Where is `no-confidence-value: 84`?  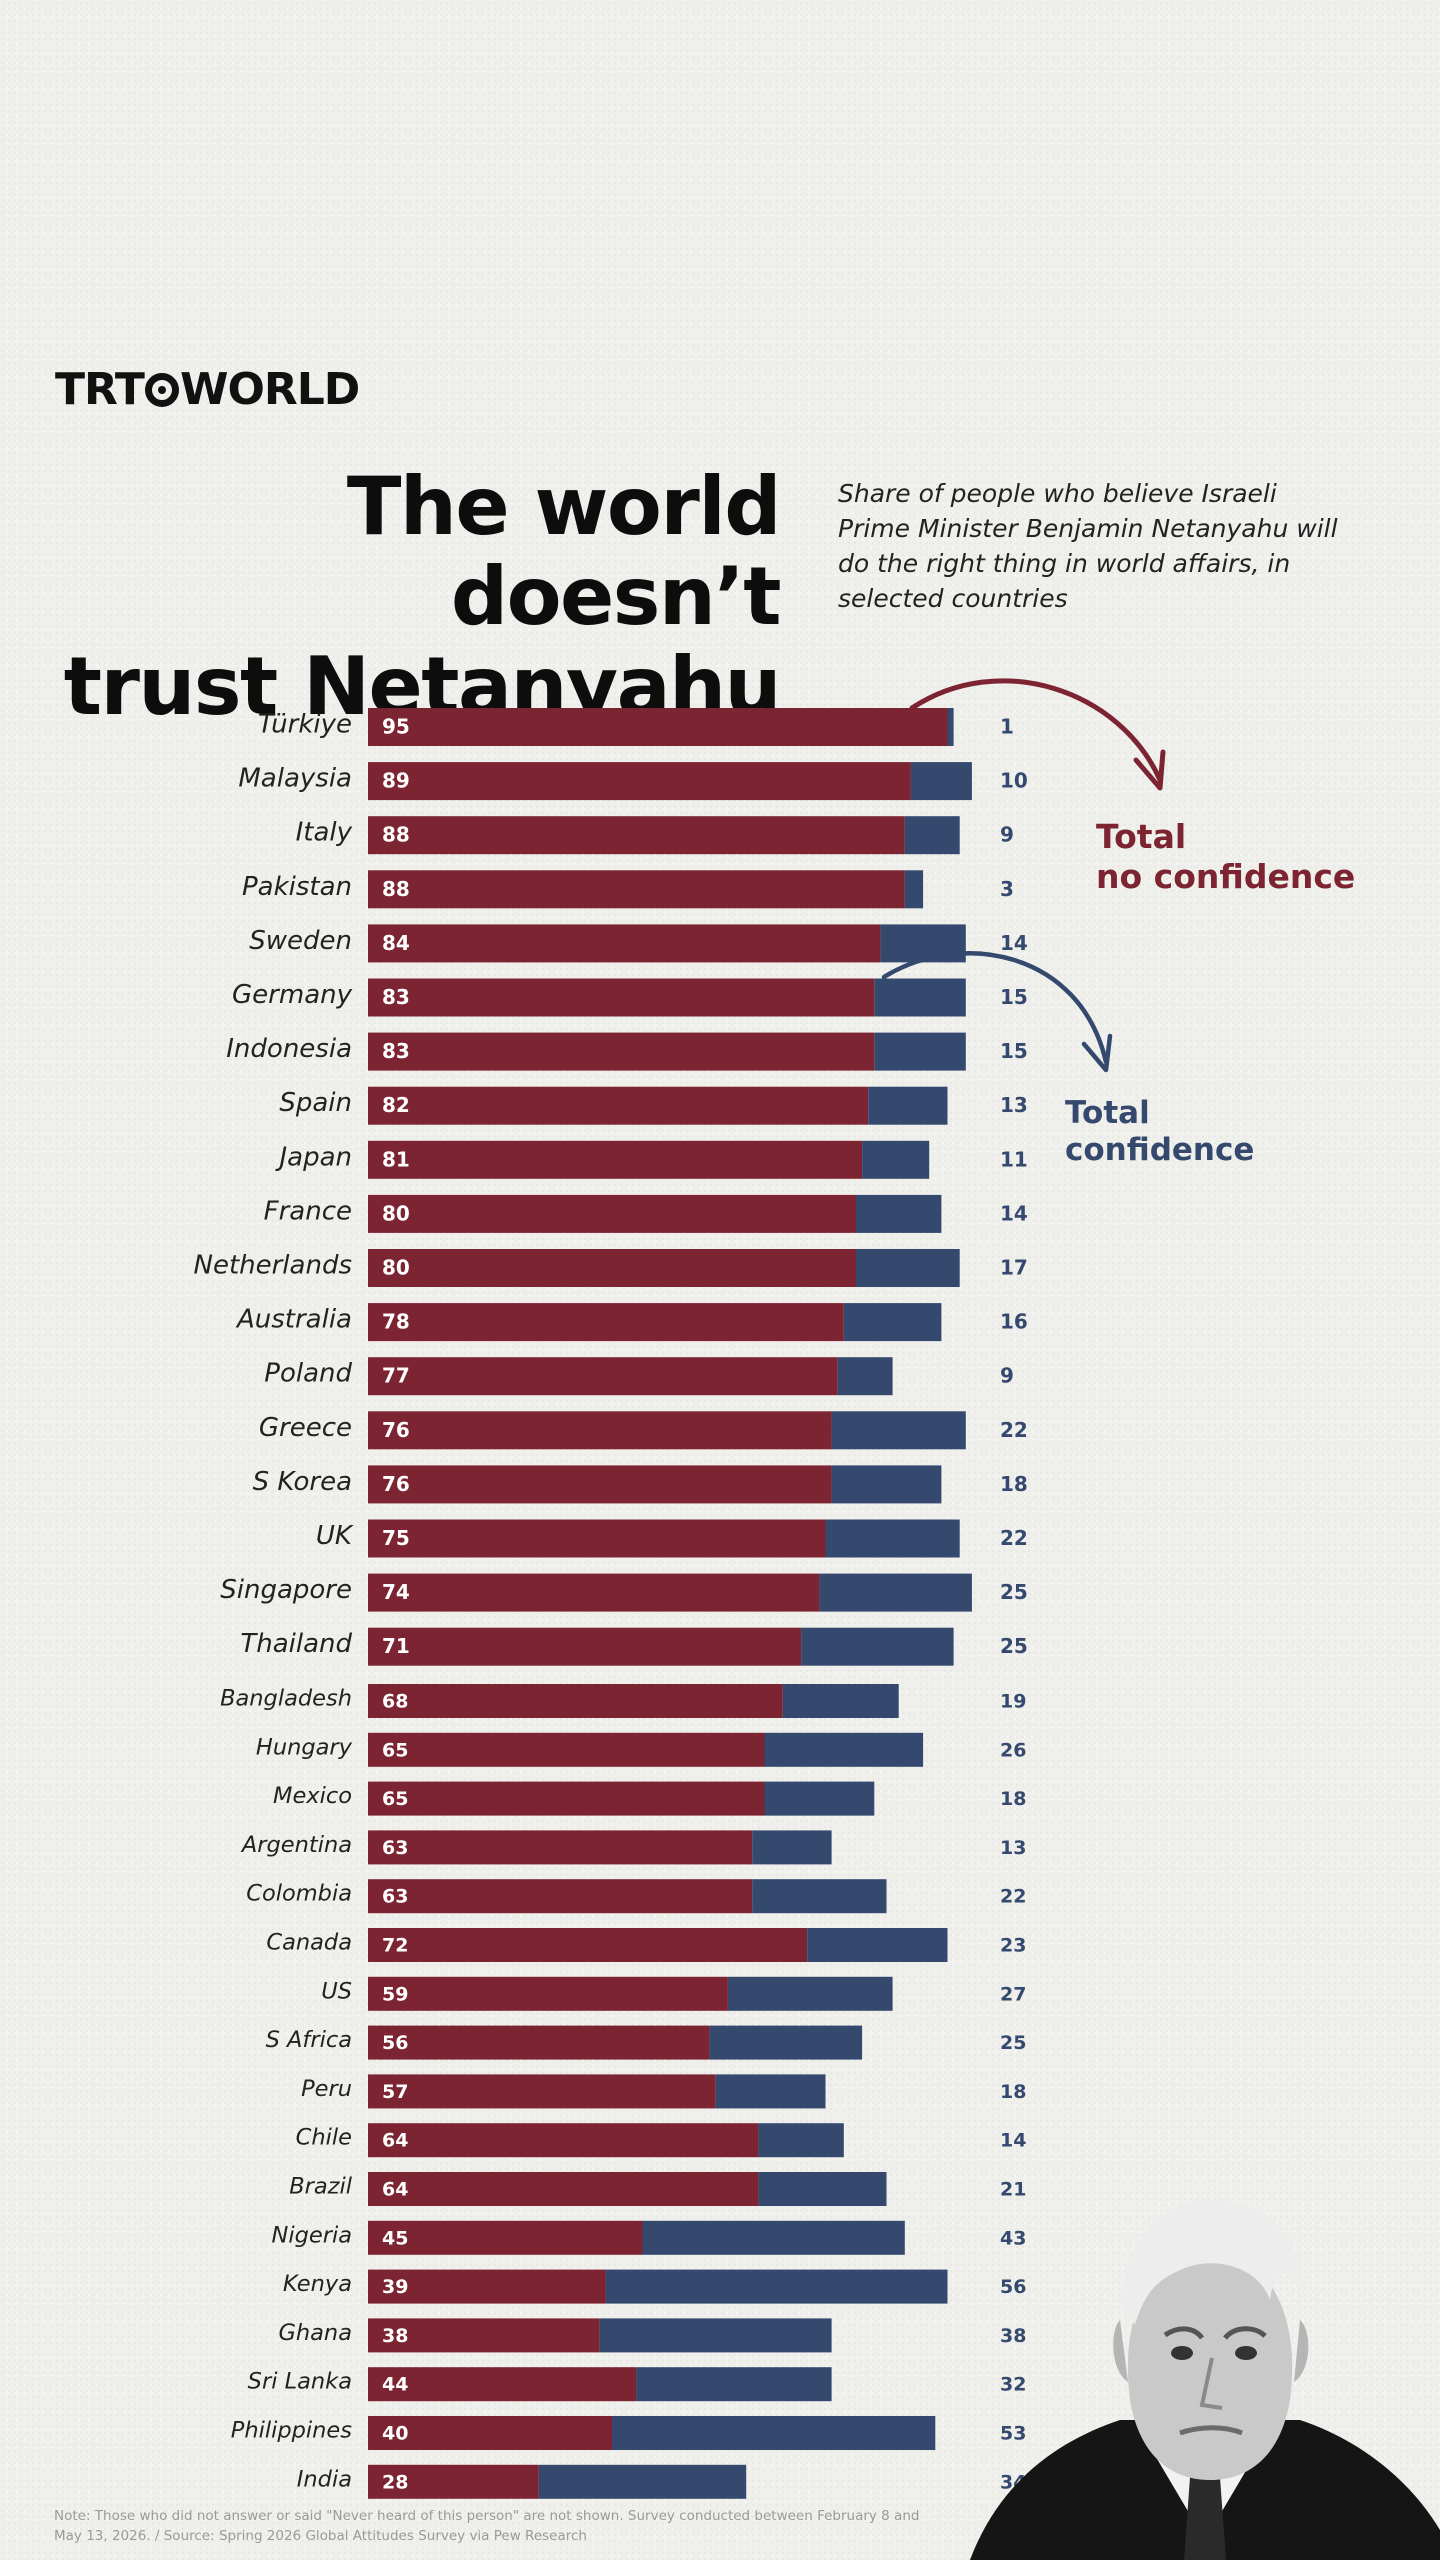 no-confidence-value: 84 is located at coordinates (396, 943).